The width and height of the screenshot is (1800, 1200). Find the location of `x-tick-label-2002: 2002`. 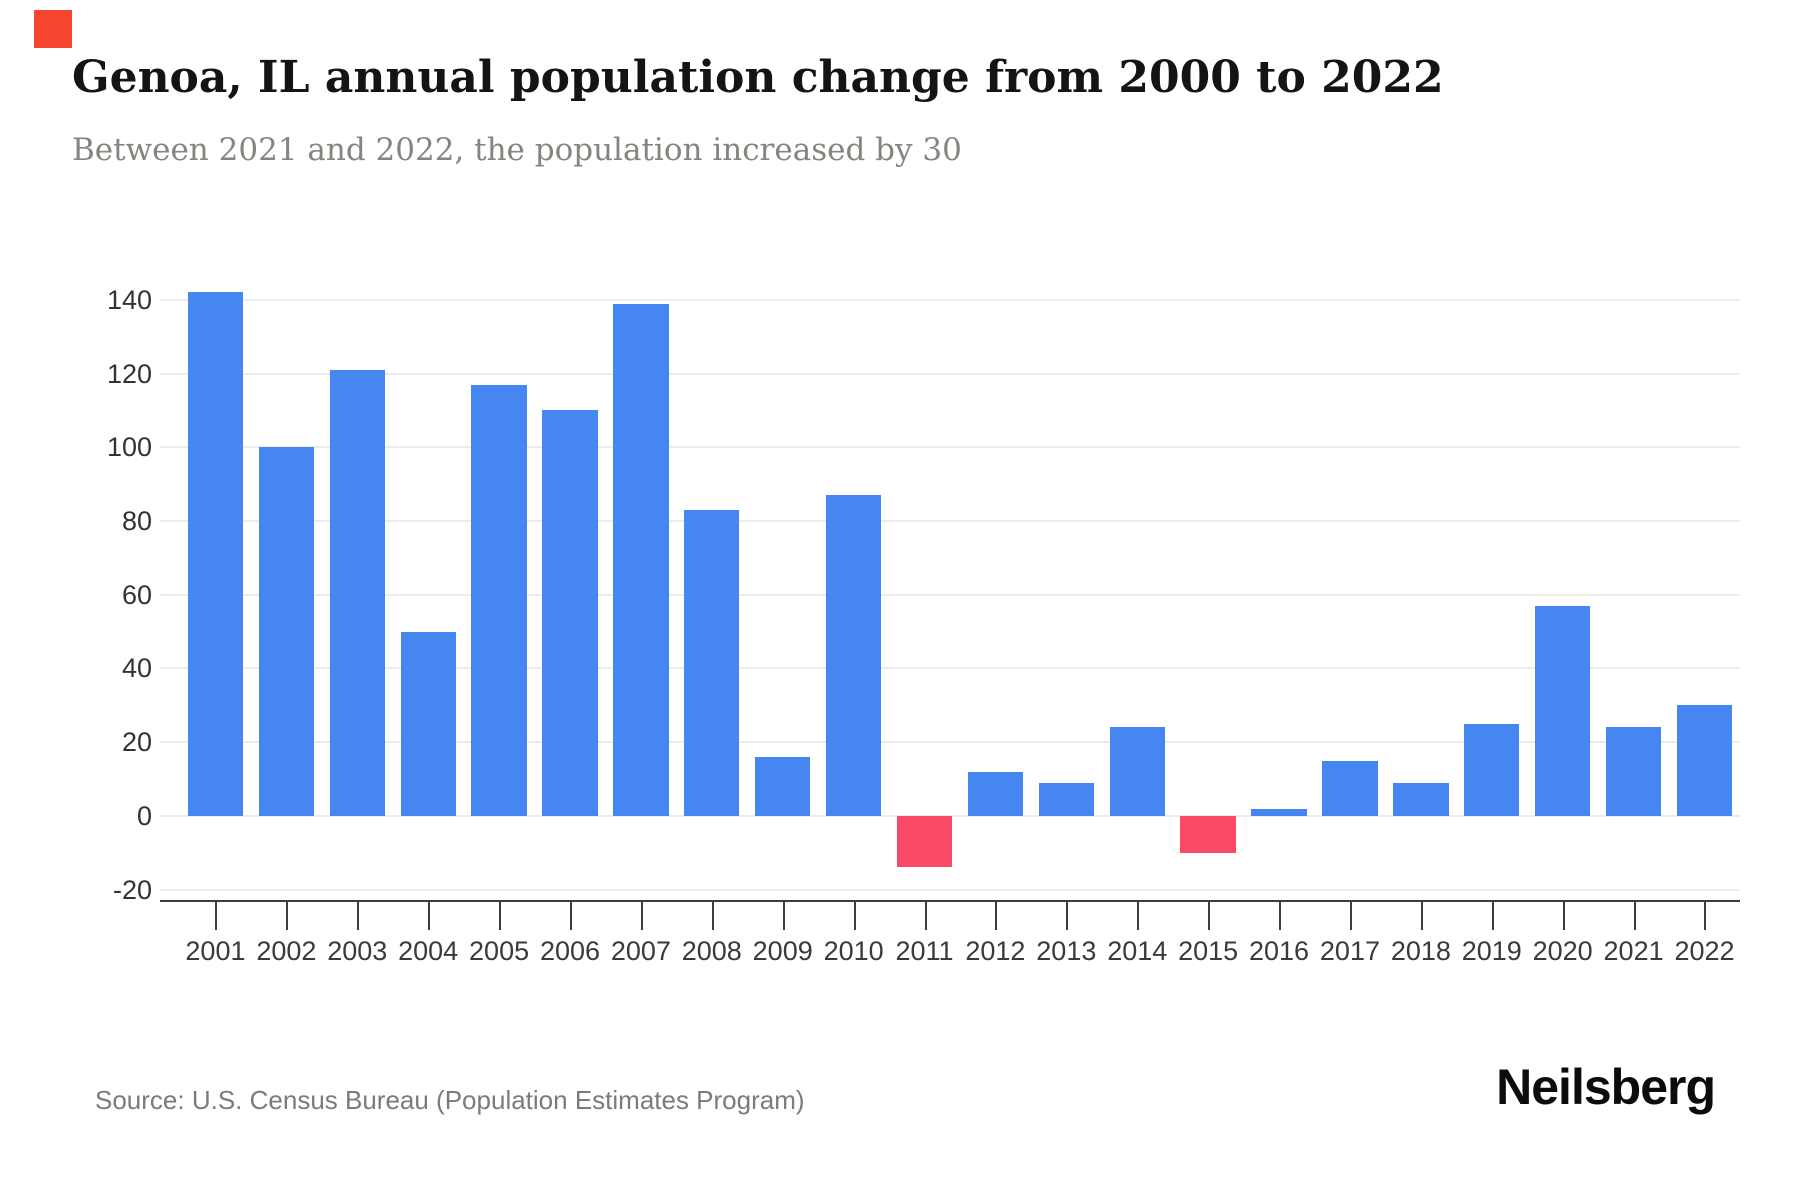

x-tick-label-2002: 2002 is located at coordinates (286, 951).